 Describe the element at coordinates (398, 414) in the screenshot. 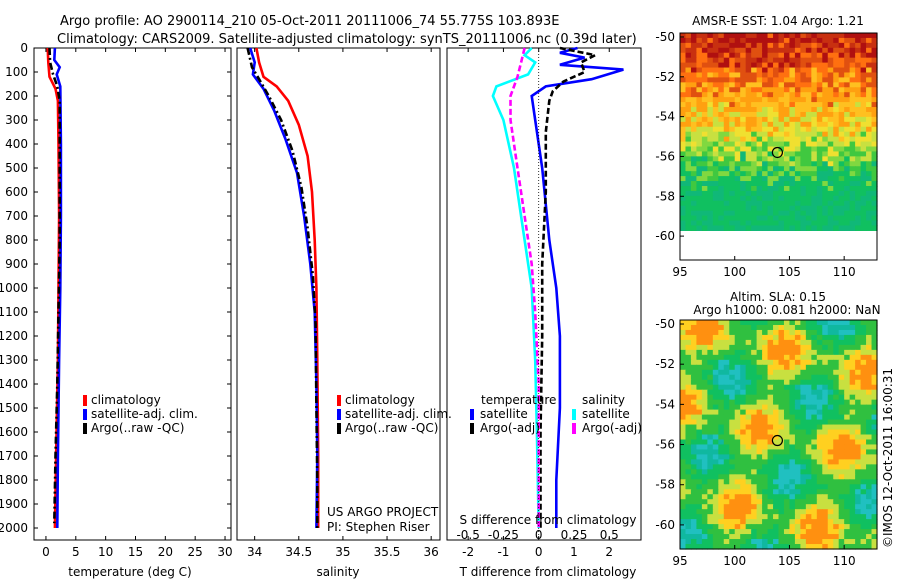

I see `legend-label: satellite-adj. clim.` at that location.